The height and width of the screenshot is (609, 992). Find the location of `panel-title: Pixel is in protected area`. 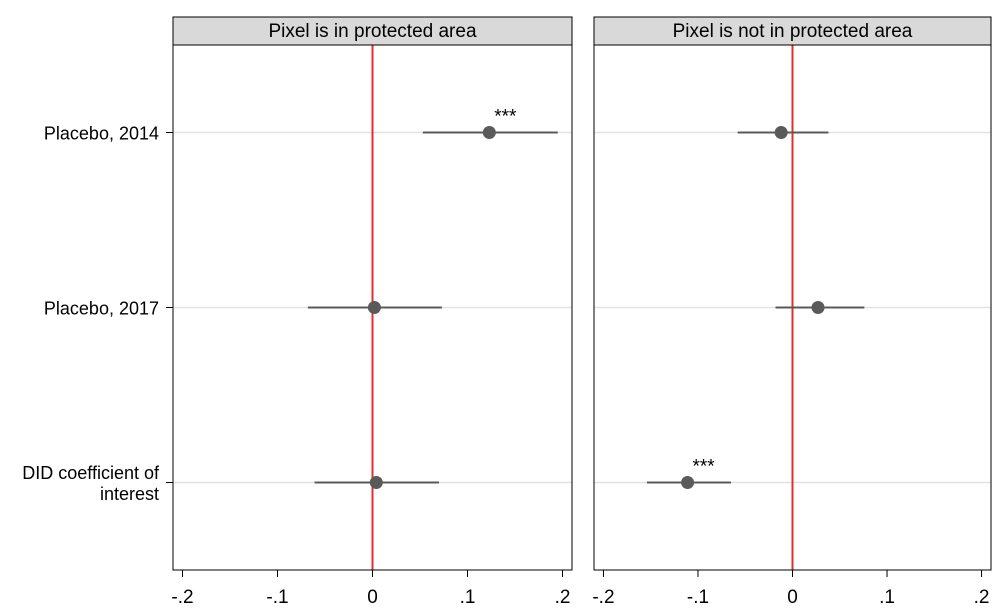

panel-title: Pixel is in protected area is located at coordinates (372, 31).